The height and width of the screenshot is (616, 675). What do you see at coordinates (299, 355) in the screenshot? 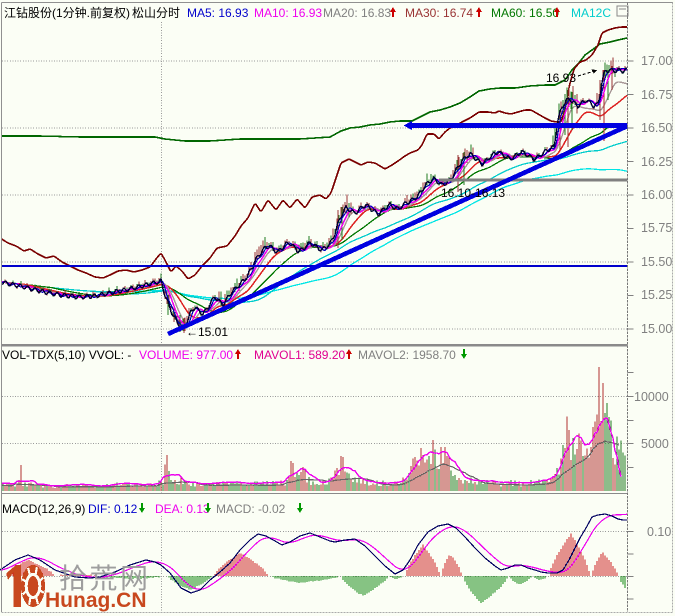
I see `svg-text: MAVOL1: 589.20` at bounding box center [299, 355].